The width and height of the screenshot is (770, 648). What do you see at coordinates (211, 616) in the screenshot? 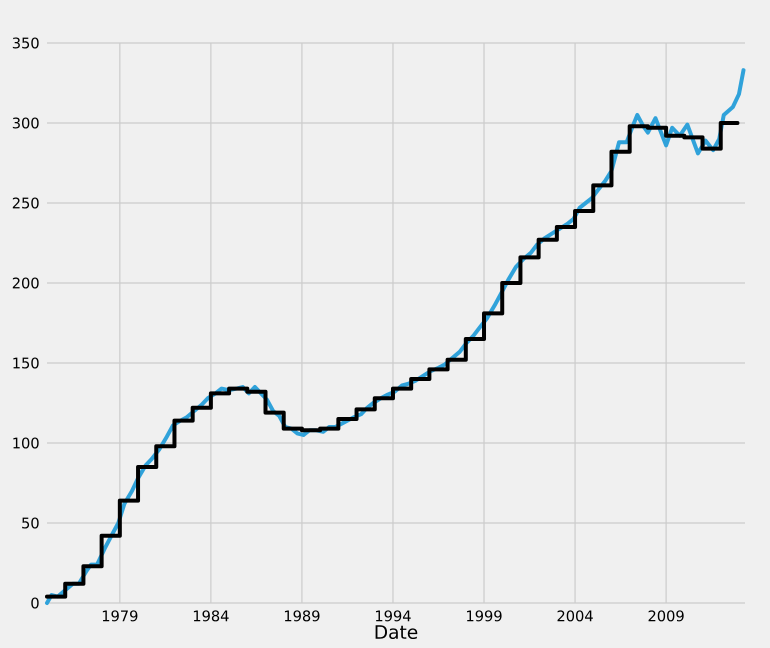
I see `x-tick-label: 1984` at bounding box center [211, 616].